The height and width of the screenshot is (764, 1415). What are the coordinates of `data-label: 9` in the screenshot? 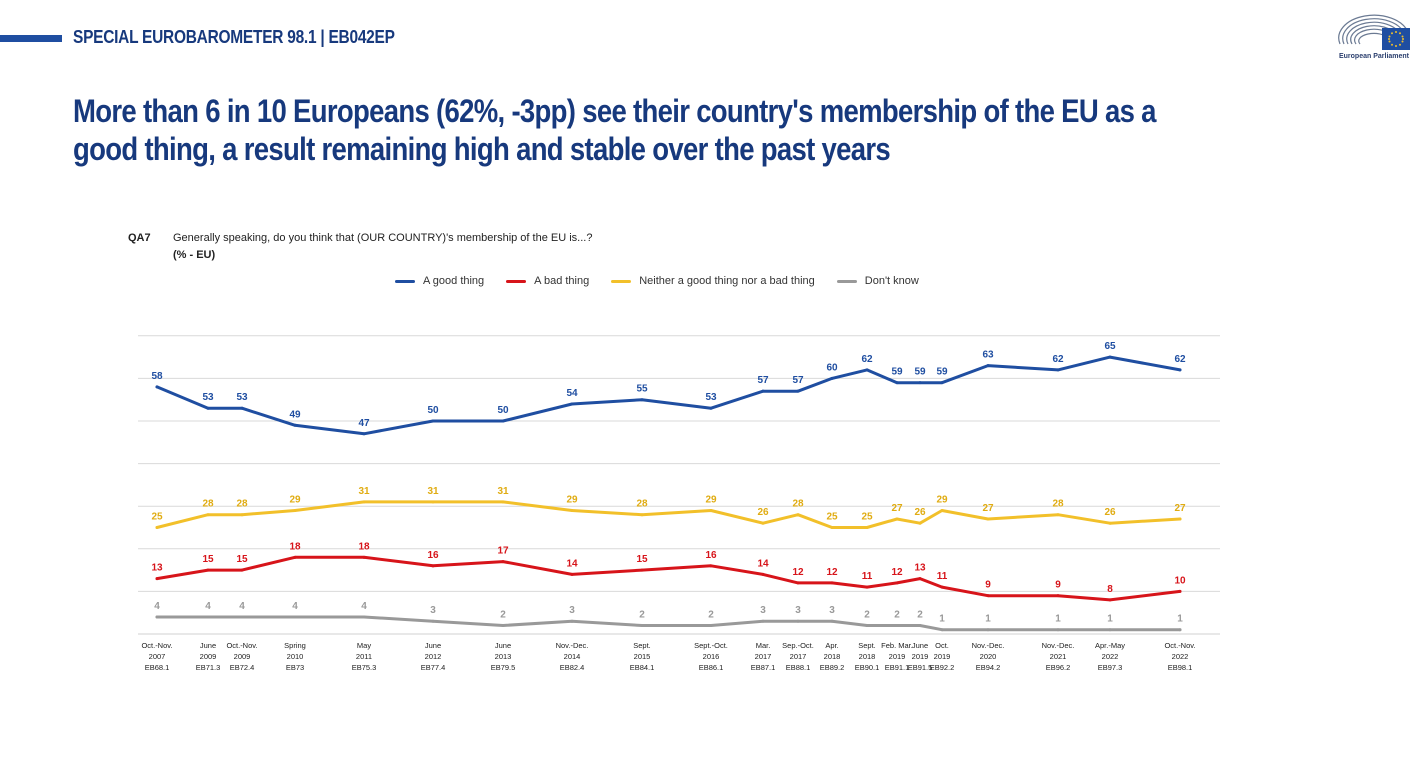 It's located at (1058, 585).